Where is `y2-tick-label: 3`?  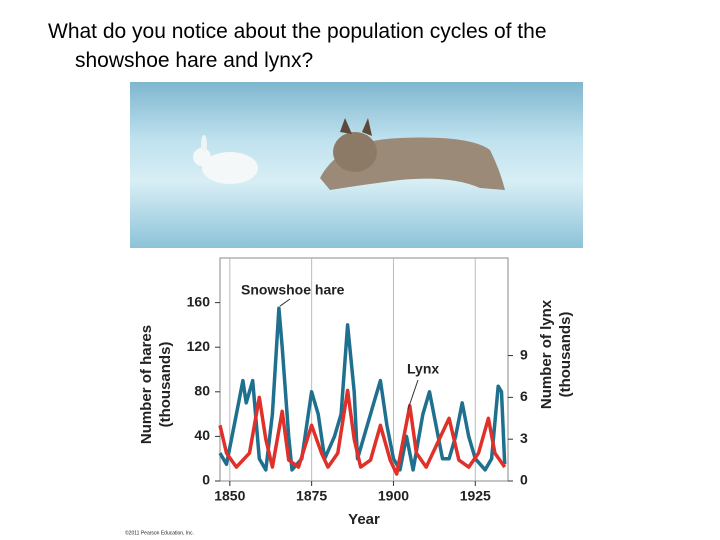 y2-tick-label: 3 is located at coordinates (524, 438).